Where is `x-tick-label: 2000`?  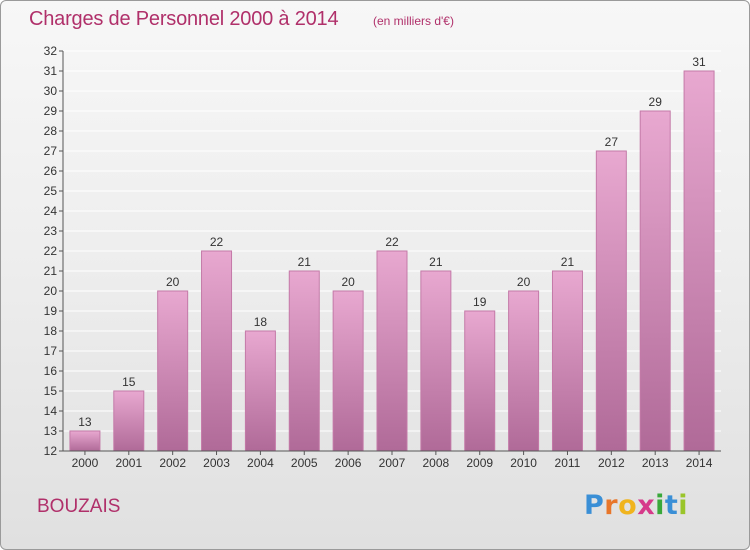 x-tick-label: 2000 is located at coordinates (85, 463).